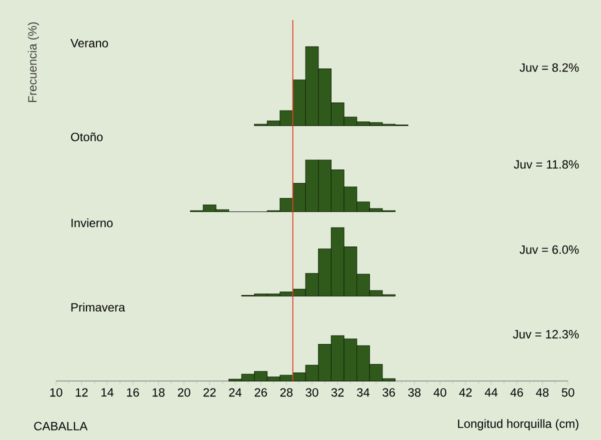  Describe the element at coordinates (518, 424) in the screenshot. I see `x-axis-title: Longitud horquilla (cm)` at that location.